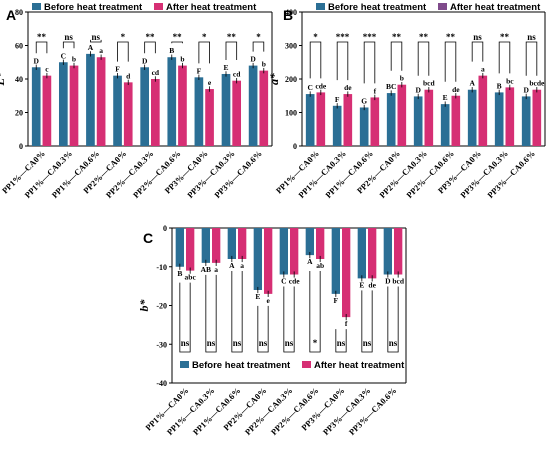  I want to click on legend-swatch-before, so click(184, 364).